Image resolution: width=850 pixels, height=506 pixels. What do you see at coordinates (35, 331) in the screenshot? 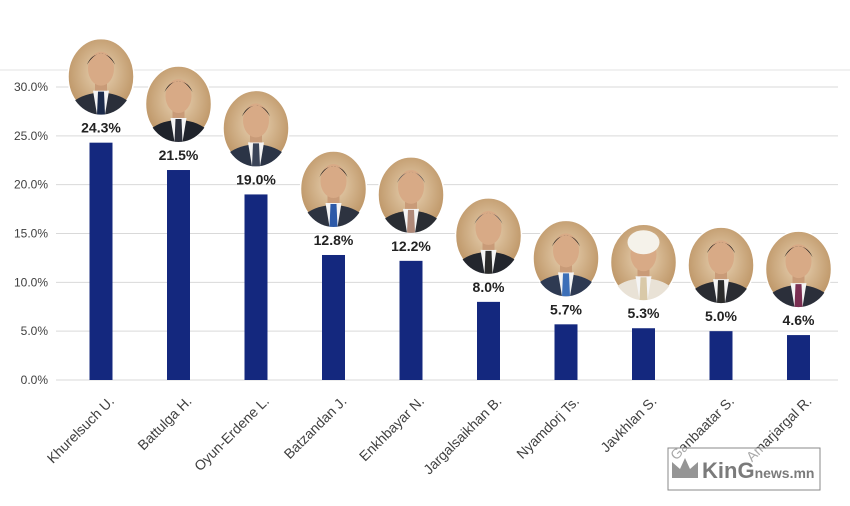
I see `y-tick-label: 5.0%` at bounding box center [35, 331].